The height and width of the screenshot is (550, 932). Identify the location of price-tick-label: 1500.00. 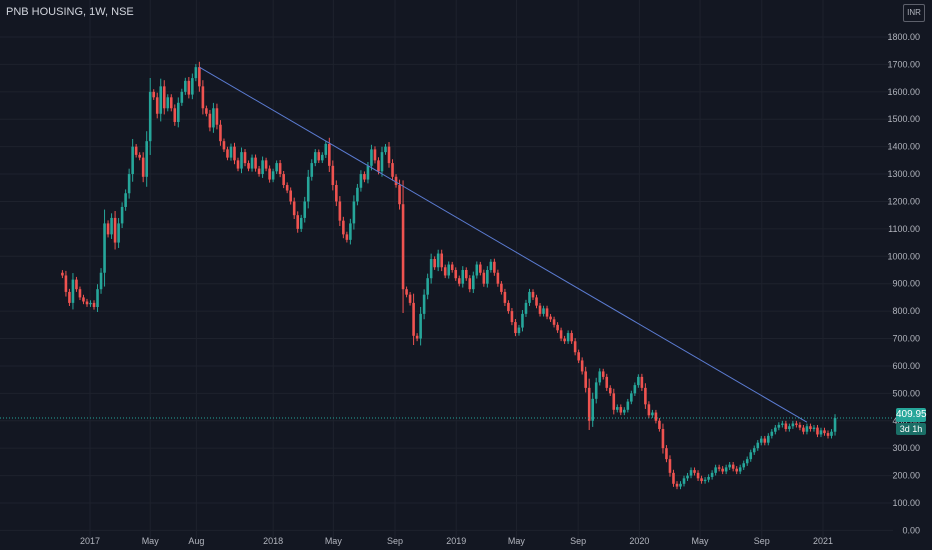
(903, 119).